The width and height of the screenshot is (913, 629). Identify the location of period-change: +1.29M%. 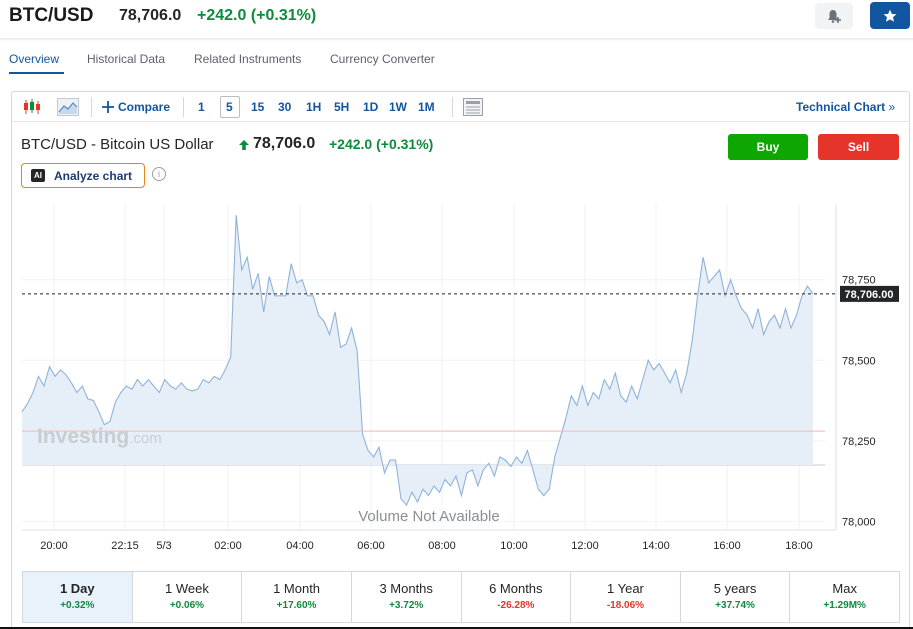
(844, 605).